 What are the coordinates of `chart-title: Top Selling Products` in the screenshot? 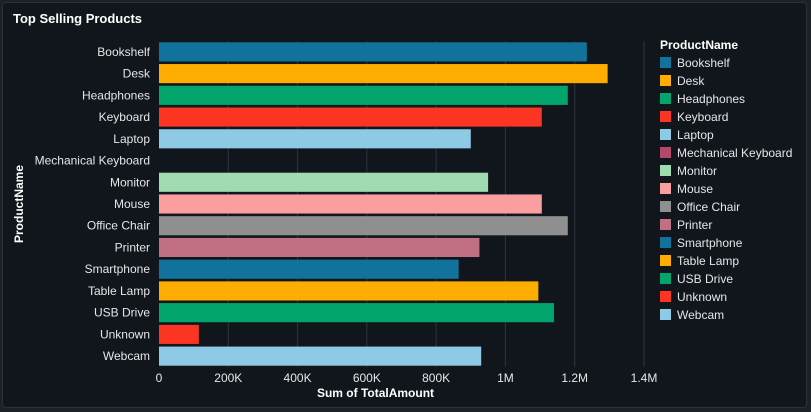 It's located at (78, 18).